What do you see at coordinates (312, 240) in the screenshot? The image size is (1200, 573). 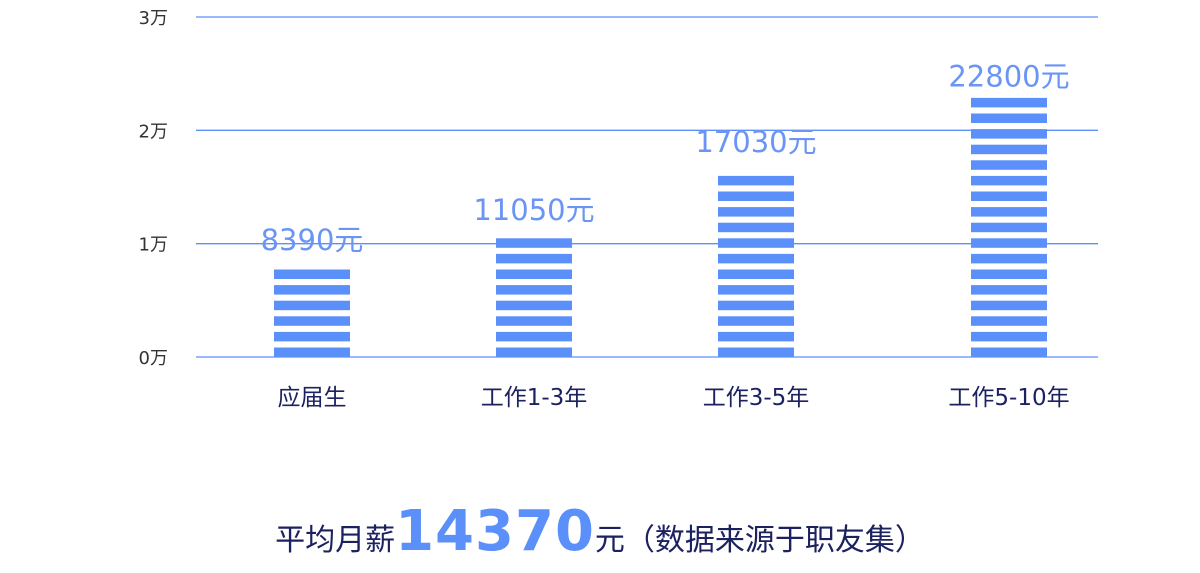 I see `data-label: 8390元` at bounding box center [312, 240].